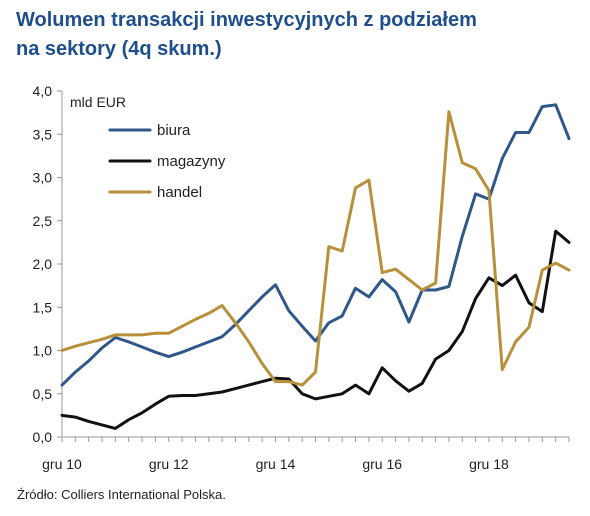  I want to click on legend-label-magazyny: magazyny, so click(191, 161).